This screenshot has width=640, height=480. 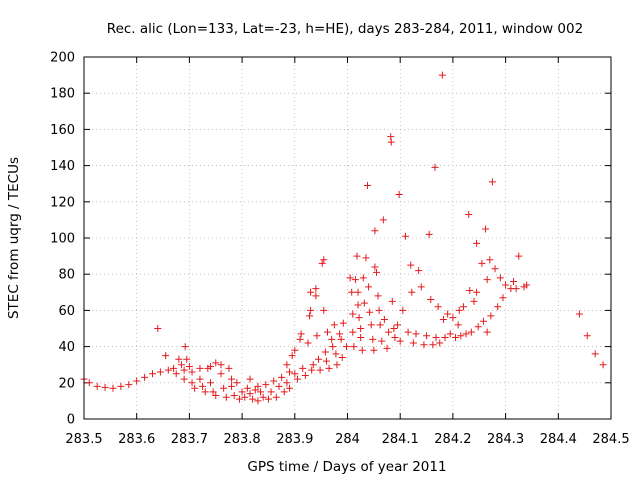 I want to click on y-tick-label: 20, so click(x=66, y=383).